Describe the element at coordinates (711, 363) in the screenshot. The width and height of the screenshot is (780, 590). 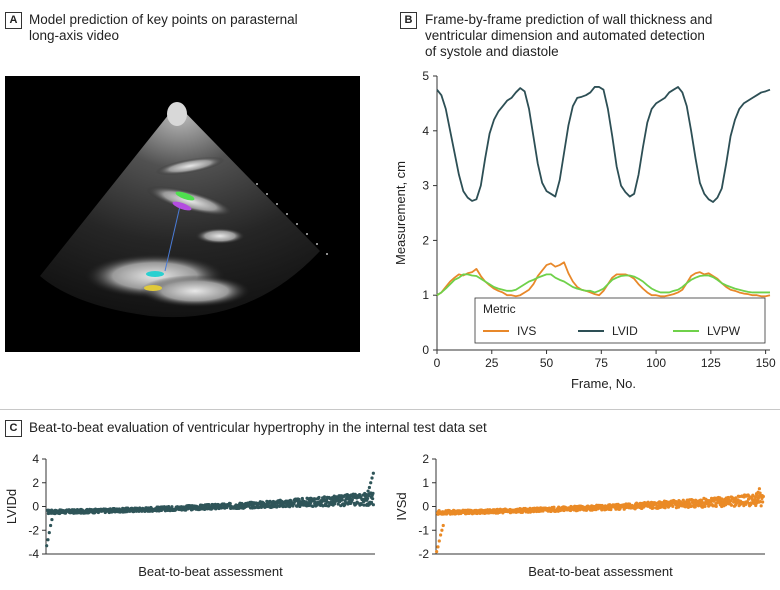
I see `x-tick-label: 125` at that location.